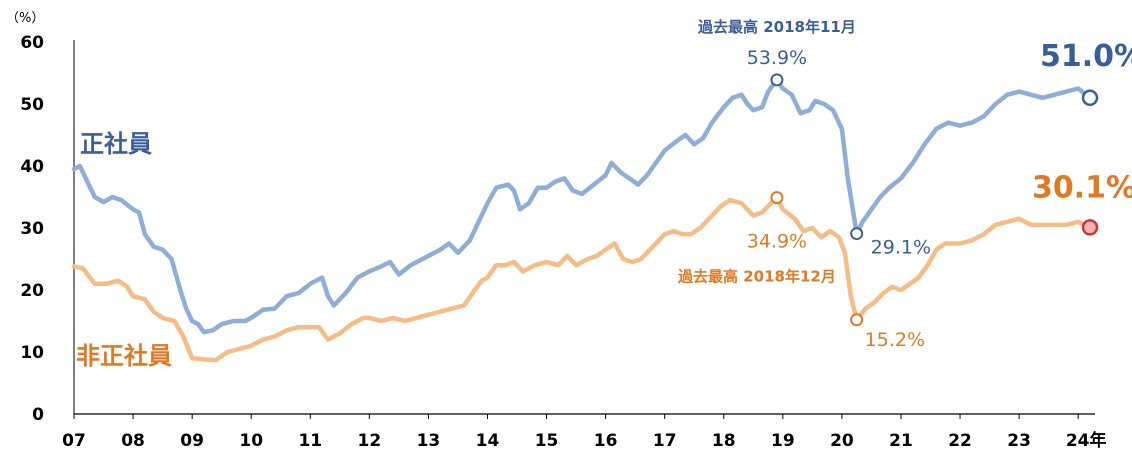 This screenshot has height=460, width=1132. What do you see at coordinates (1086, 440) in the screenshot?
I see `x-tick-label: 24年` at bounding box center [1086, 440].